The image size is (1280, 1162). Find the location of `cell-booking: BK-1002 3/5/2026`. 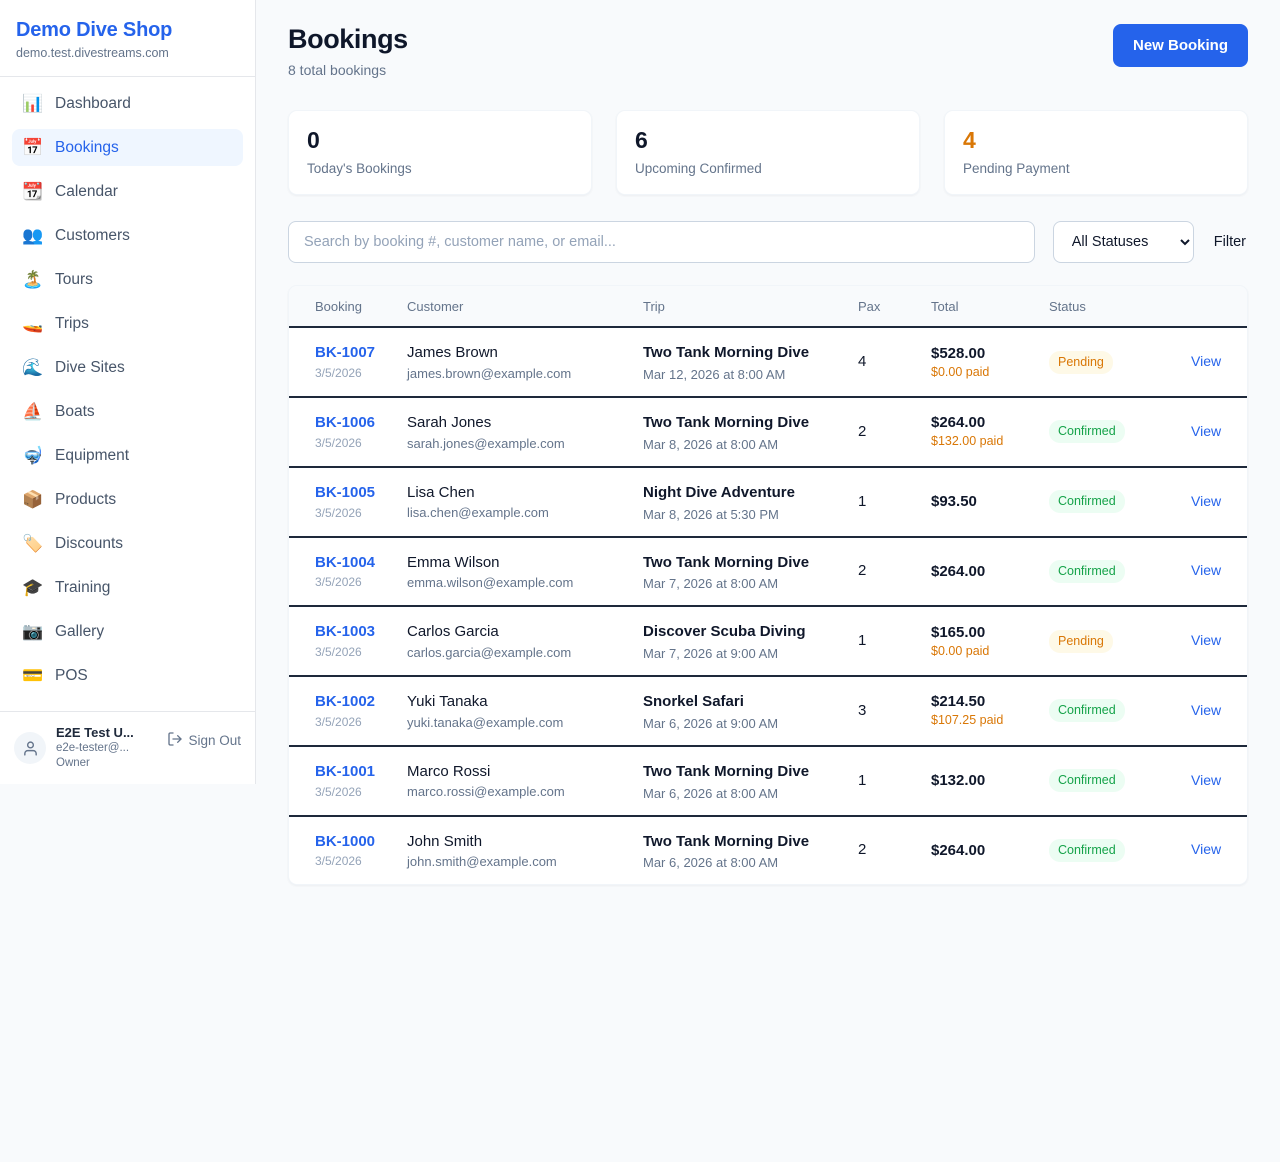

cell-booking: BK-1002 3/5/2026 is located at coordinates (344, 711).